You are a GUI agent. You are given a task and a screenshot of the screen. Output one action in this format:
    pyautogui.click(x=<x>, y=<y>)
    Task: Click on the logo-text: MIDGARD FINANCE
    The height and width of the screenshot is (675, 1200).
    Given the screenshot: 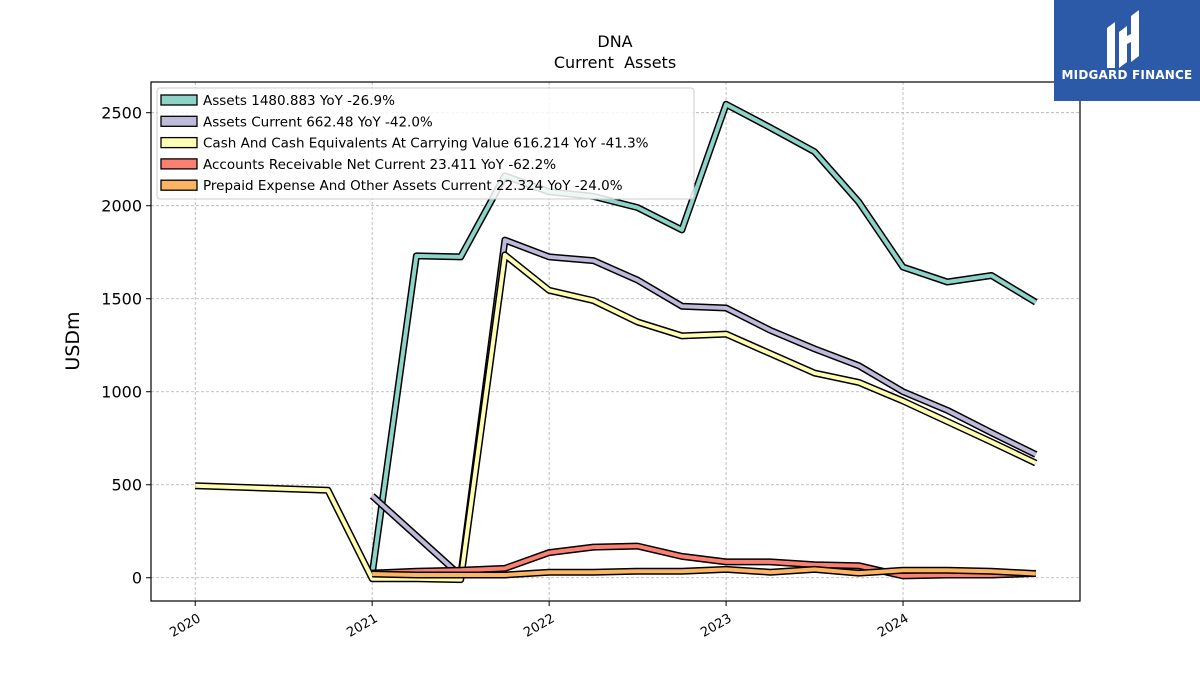 What is the action you would take?
    pyautogui.click(x=1127, y=75)
    